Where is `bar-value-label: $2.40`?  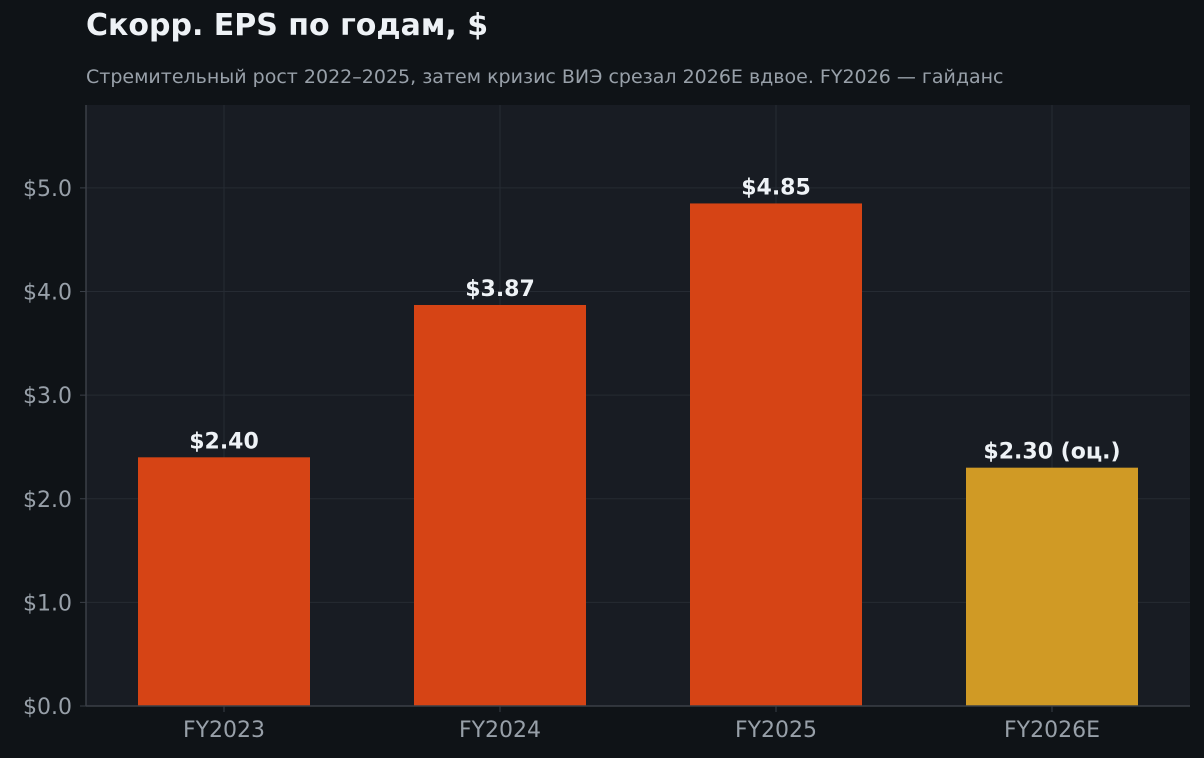
bar-value-label: $2.40 is located at coordinates (224, 441).